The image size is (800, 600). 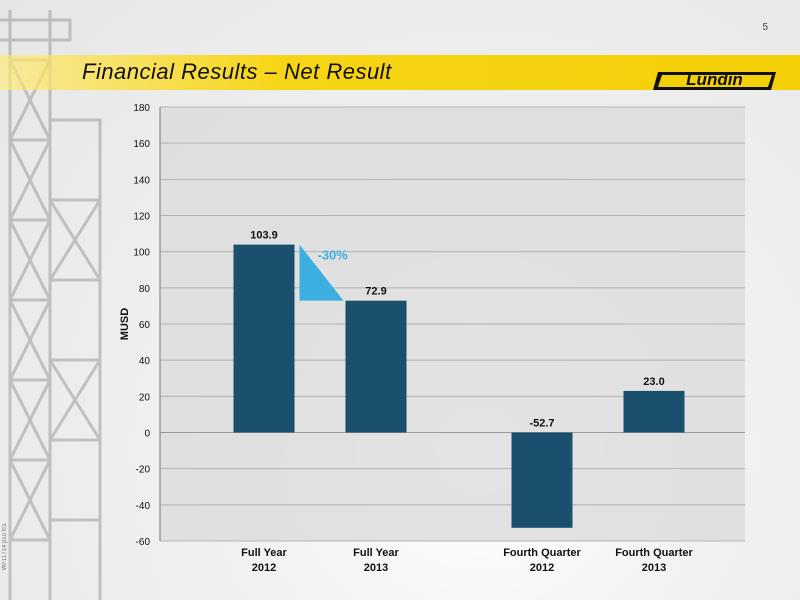 I want to click on y-axis-label: MUSD, so click(x=125, y=324).